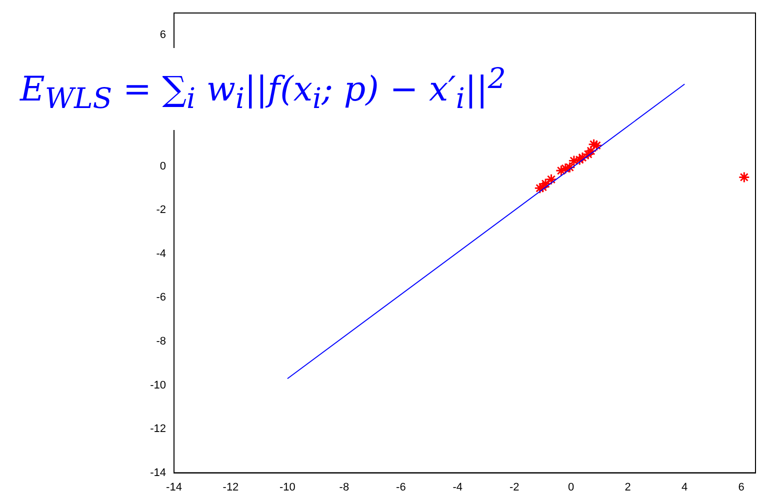  Describe the element at coordinates (741, 487) in the screenshot. I see `x-tick-label: 6` at that location.